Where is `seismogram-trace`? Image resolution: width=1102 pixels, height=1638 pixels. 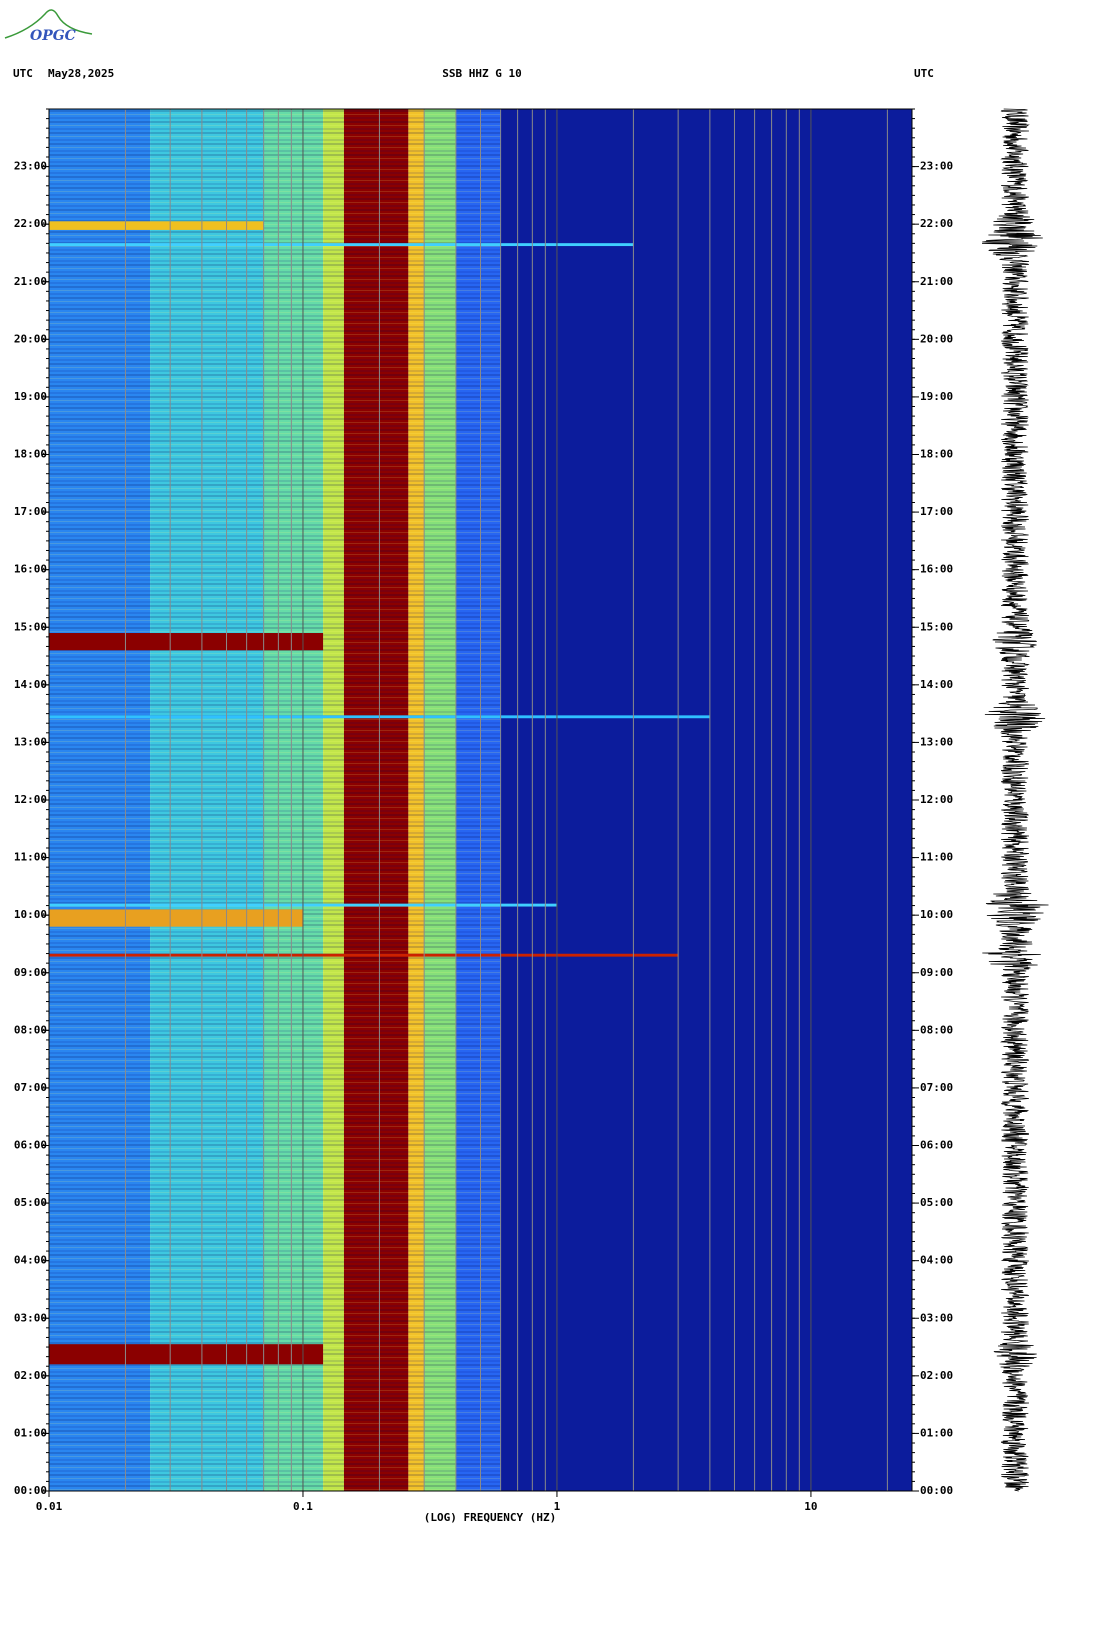 seismogram-trace is located at coordinates (1015, 800).